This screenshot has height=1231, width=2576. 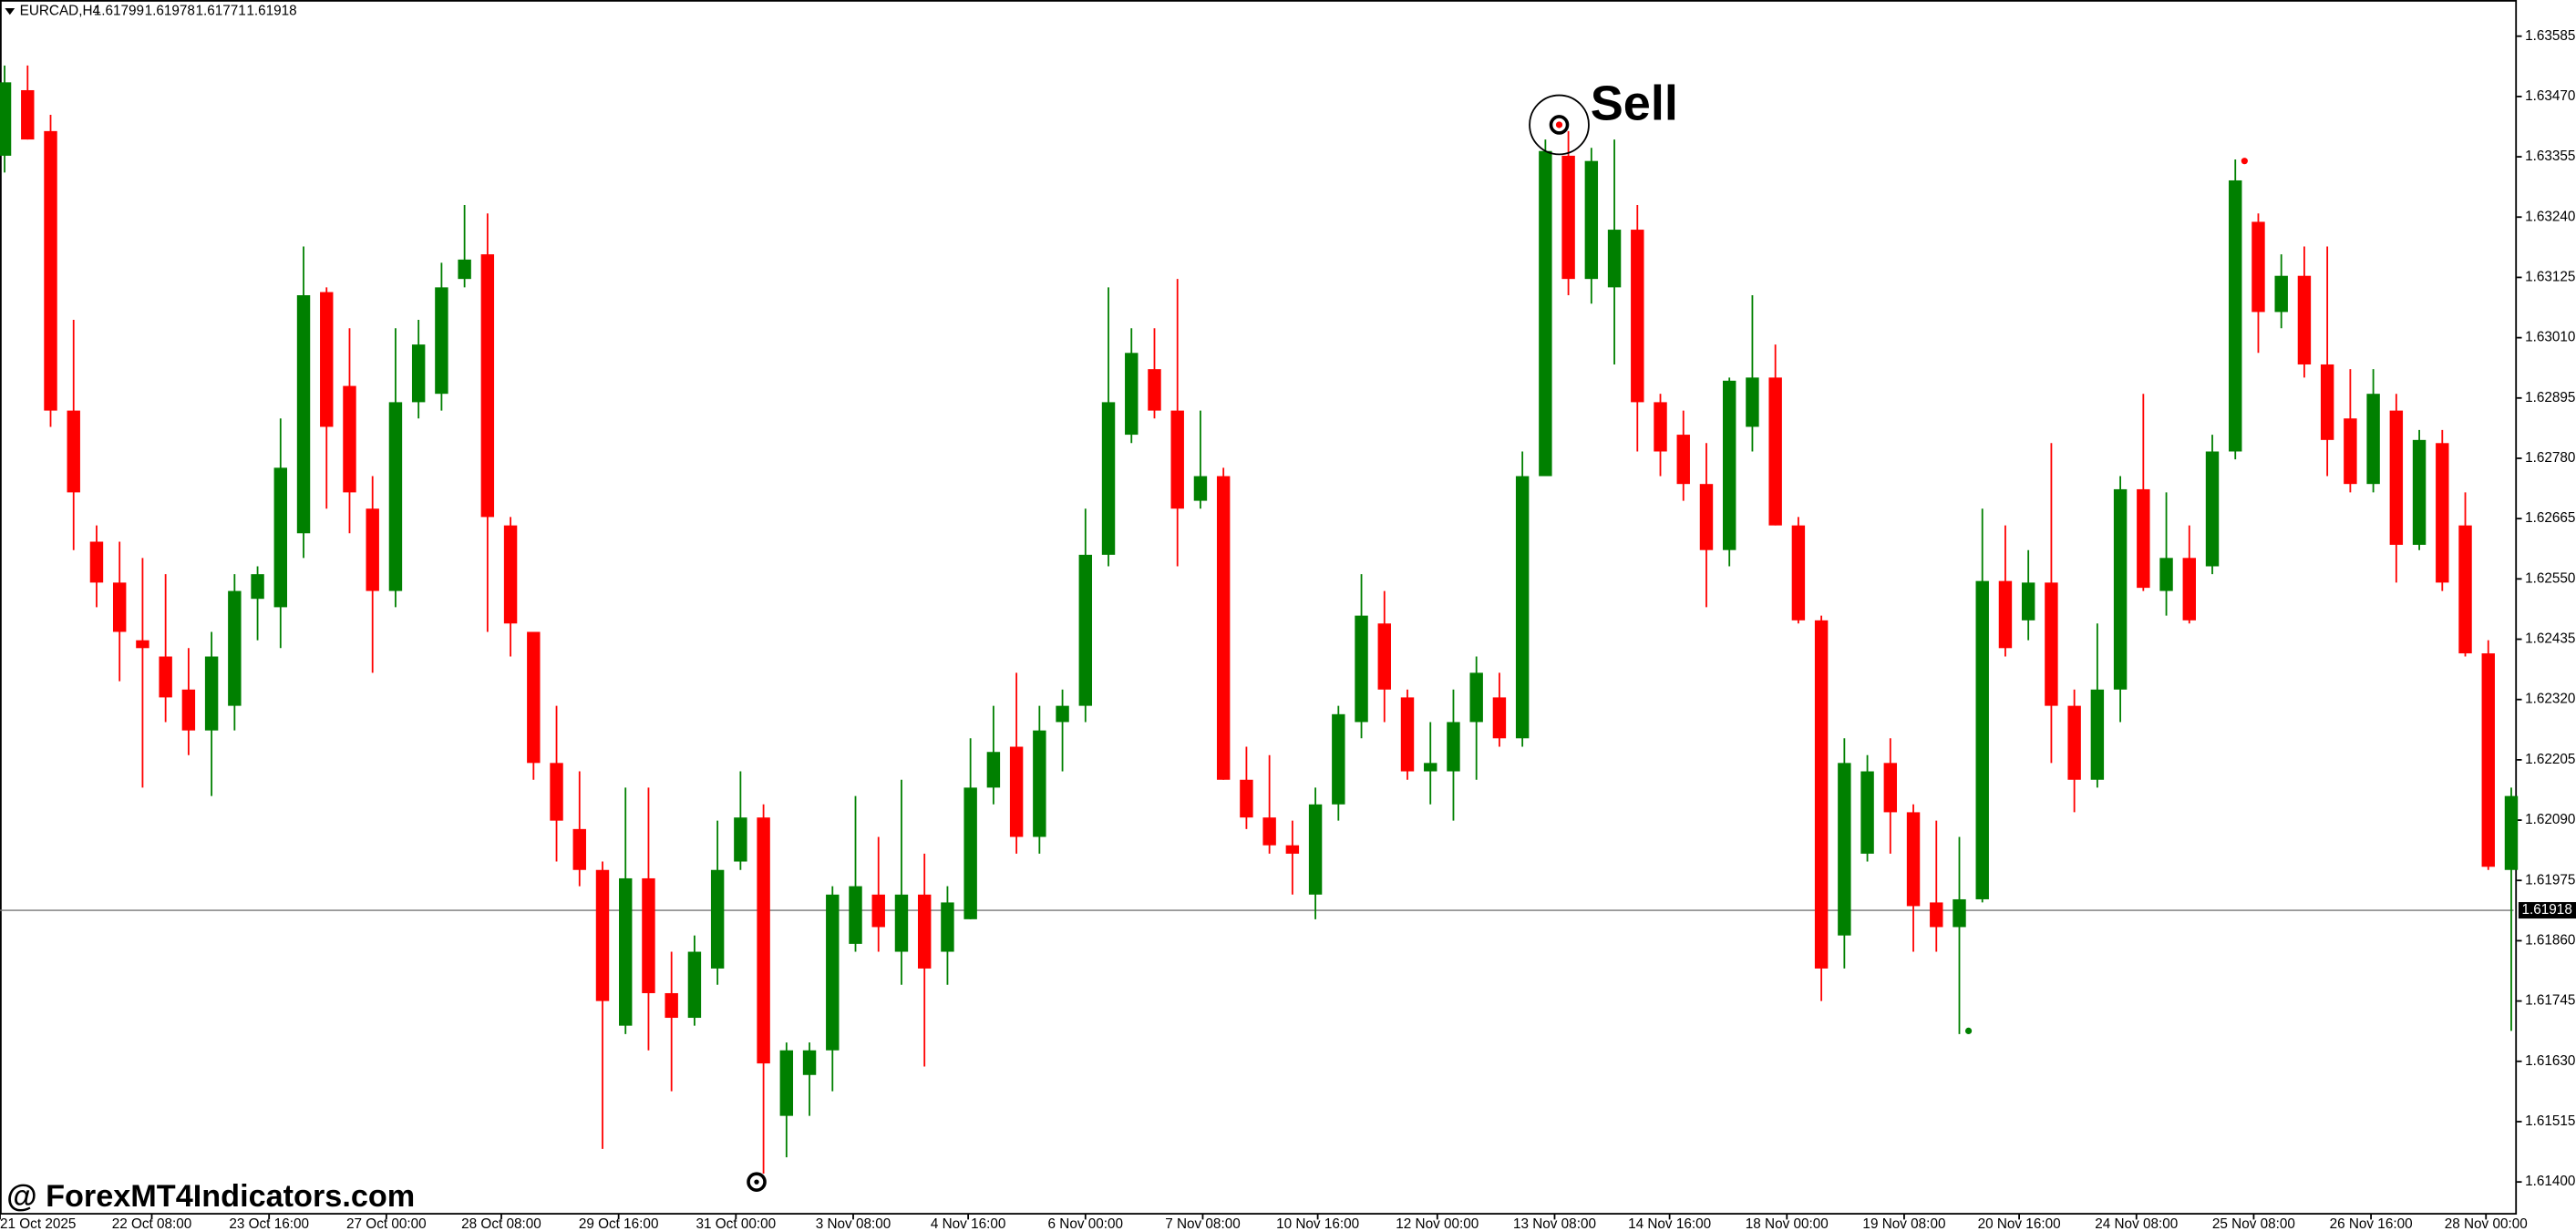 What do you see at coordinates (2550, 36) in the screenshot?
I see `y-tick-label: 1.63585` at bounding box center [2550, 36].